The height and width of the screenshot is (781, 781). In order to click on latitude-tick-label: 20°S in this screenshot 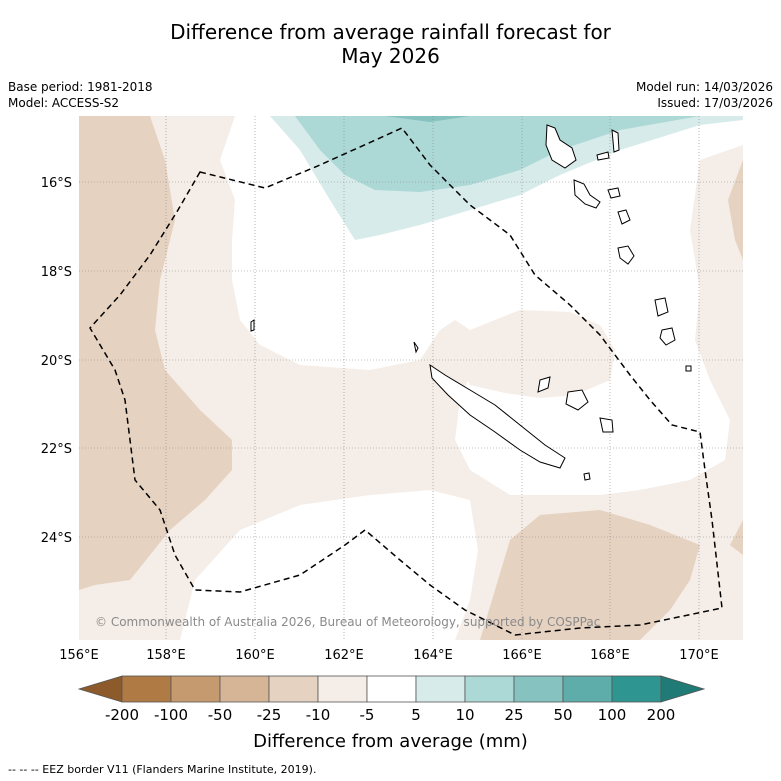, I will do `click(56, 361)`.